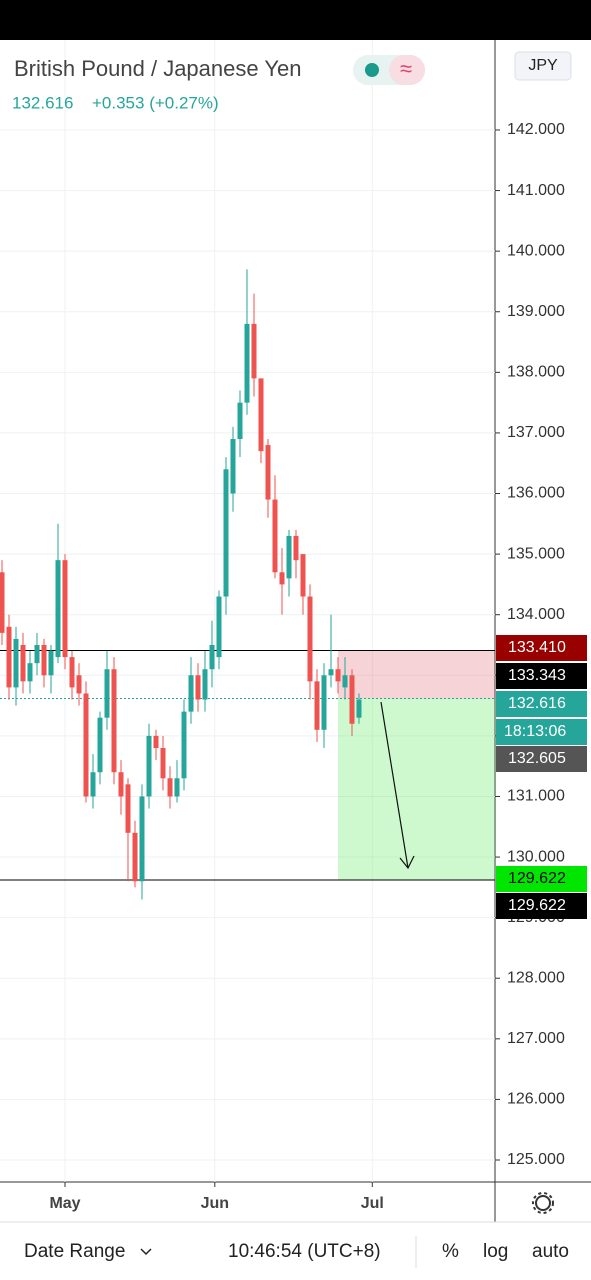  What do you see at coordinates (295, 20) in the screenshot?
I see `status-bar` at bounding box center [295, 20].